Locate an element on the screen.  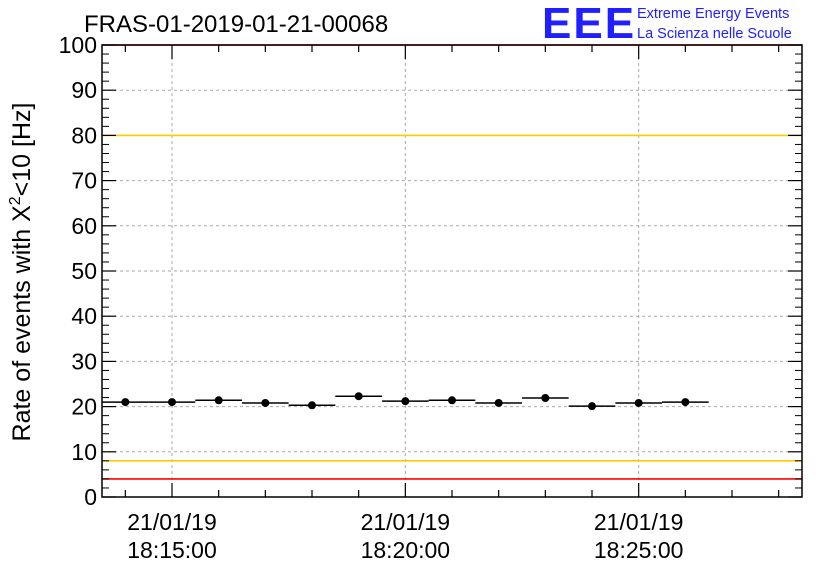
x-tick-label-time: 18:15:00 is located at coordinates (172, 550).